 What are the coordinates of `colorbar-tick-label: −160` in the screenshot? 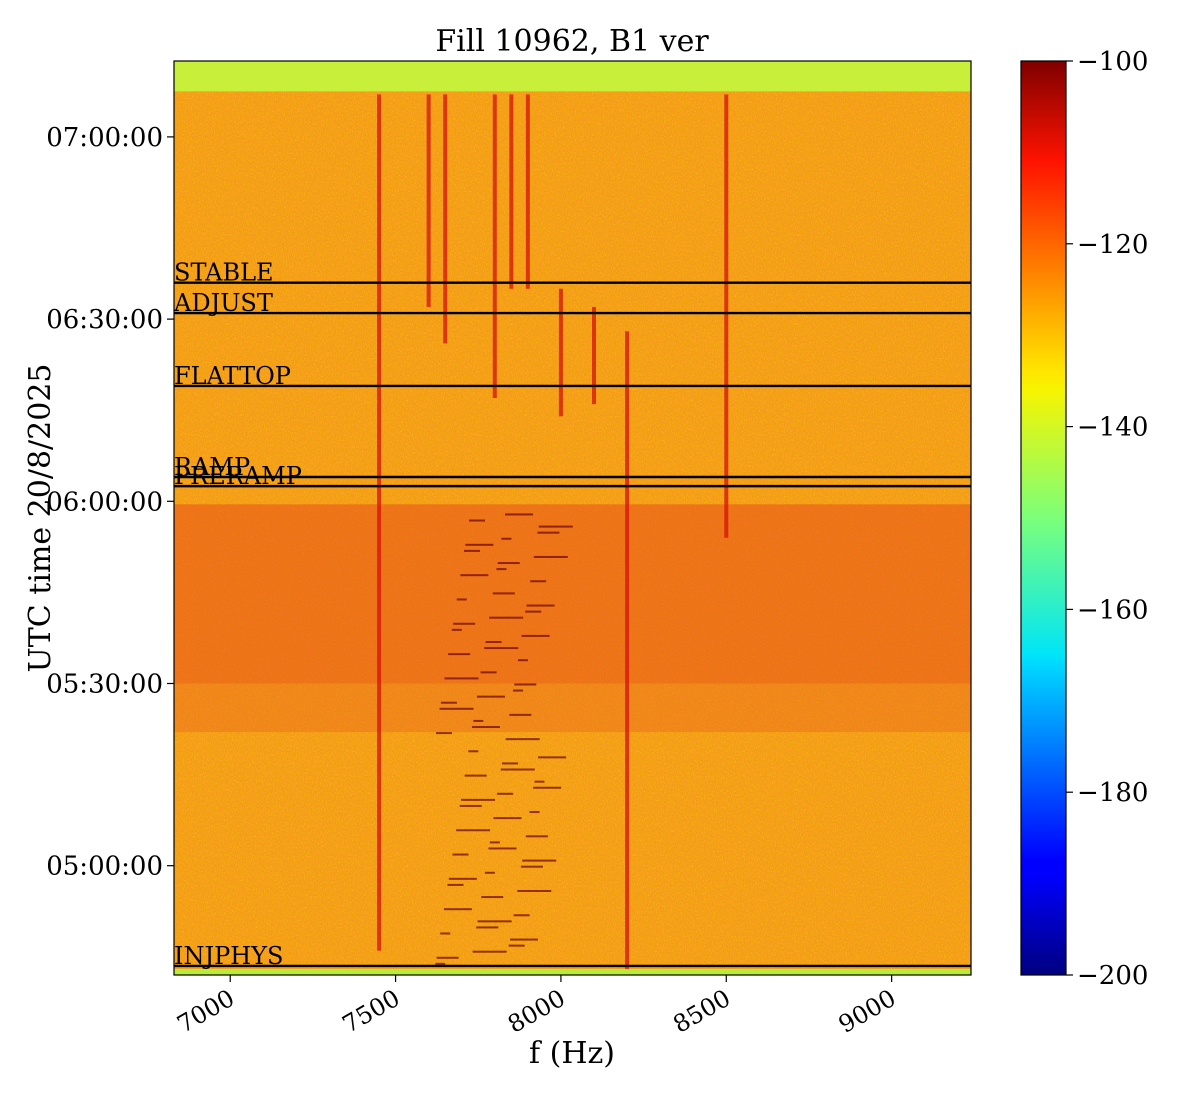 It's located at (1112, 610).